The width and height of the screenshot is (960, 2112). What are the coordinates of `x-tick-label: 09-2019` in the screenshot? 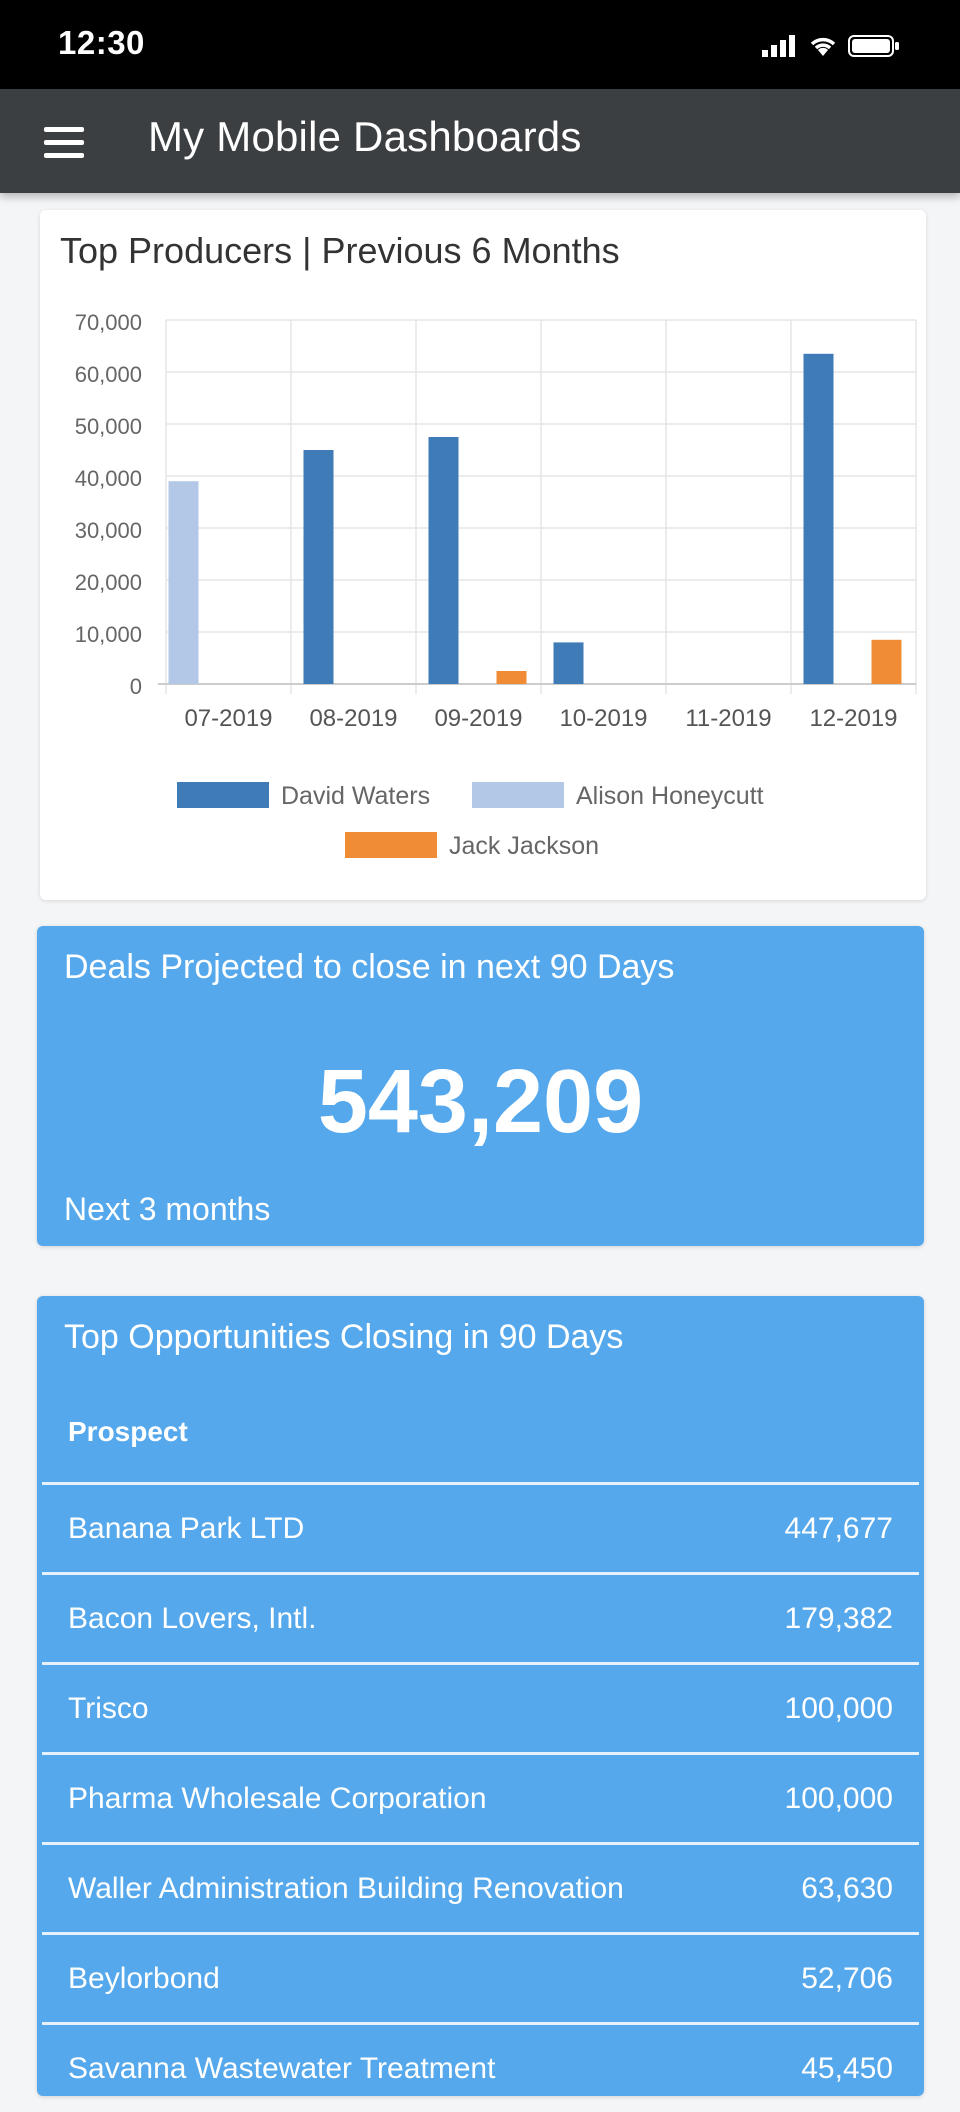 It's located at (478, 718).